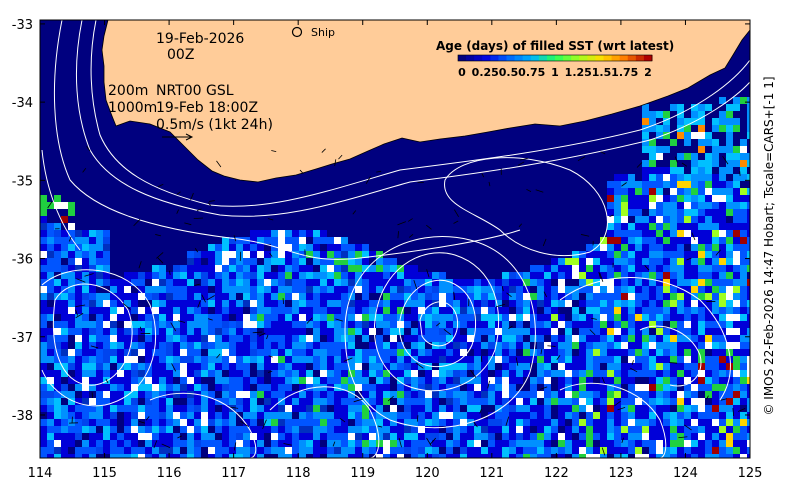 This screenshot has width=791, height=492. What do you see at coordinates (575, 58) in the screenshot?
I see `legend-swatch` at bounding box center [575, 58].